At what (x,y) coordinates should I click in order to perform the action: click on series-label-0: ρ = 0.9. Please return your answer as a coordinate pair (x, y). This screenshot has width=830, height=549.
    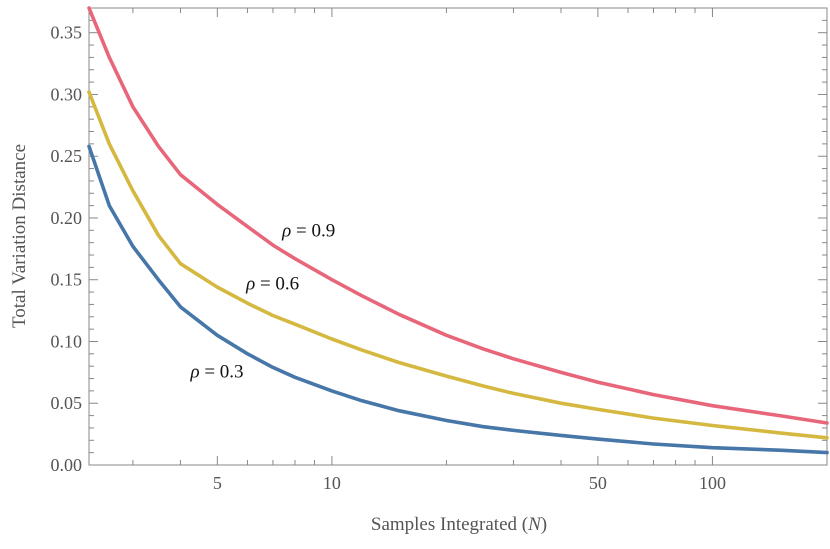
    Looking at the image, I should click on (308, 231).